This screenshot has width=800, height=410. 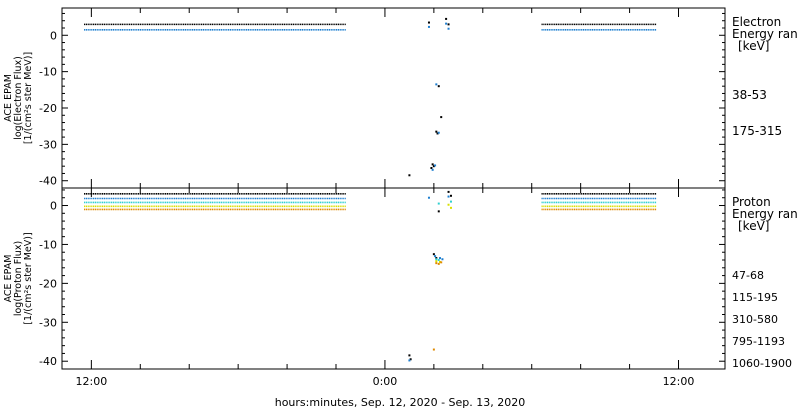 I want to click on legend-entry: 310-580, so click(x=755, y=319).